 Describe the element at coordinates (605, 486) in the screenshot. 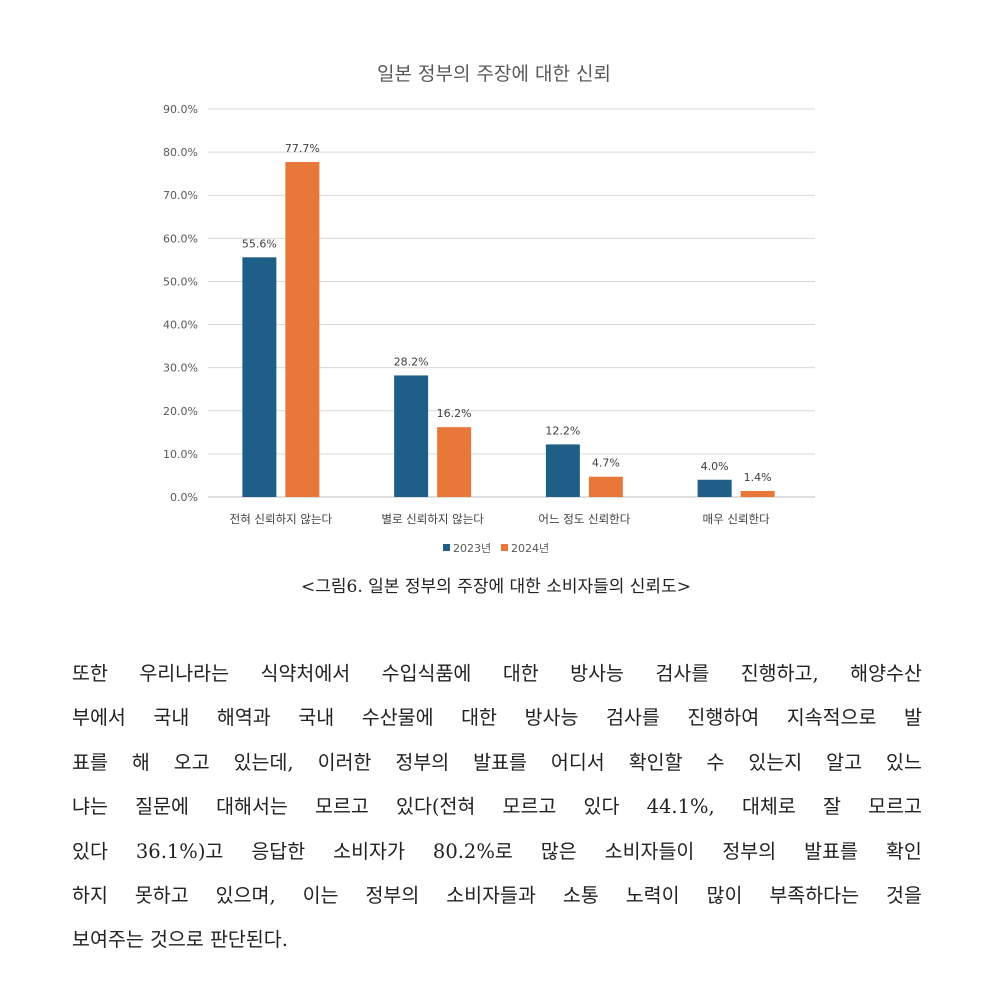

I see `bar-2024년-2` at that location.